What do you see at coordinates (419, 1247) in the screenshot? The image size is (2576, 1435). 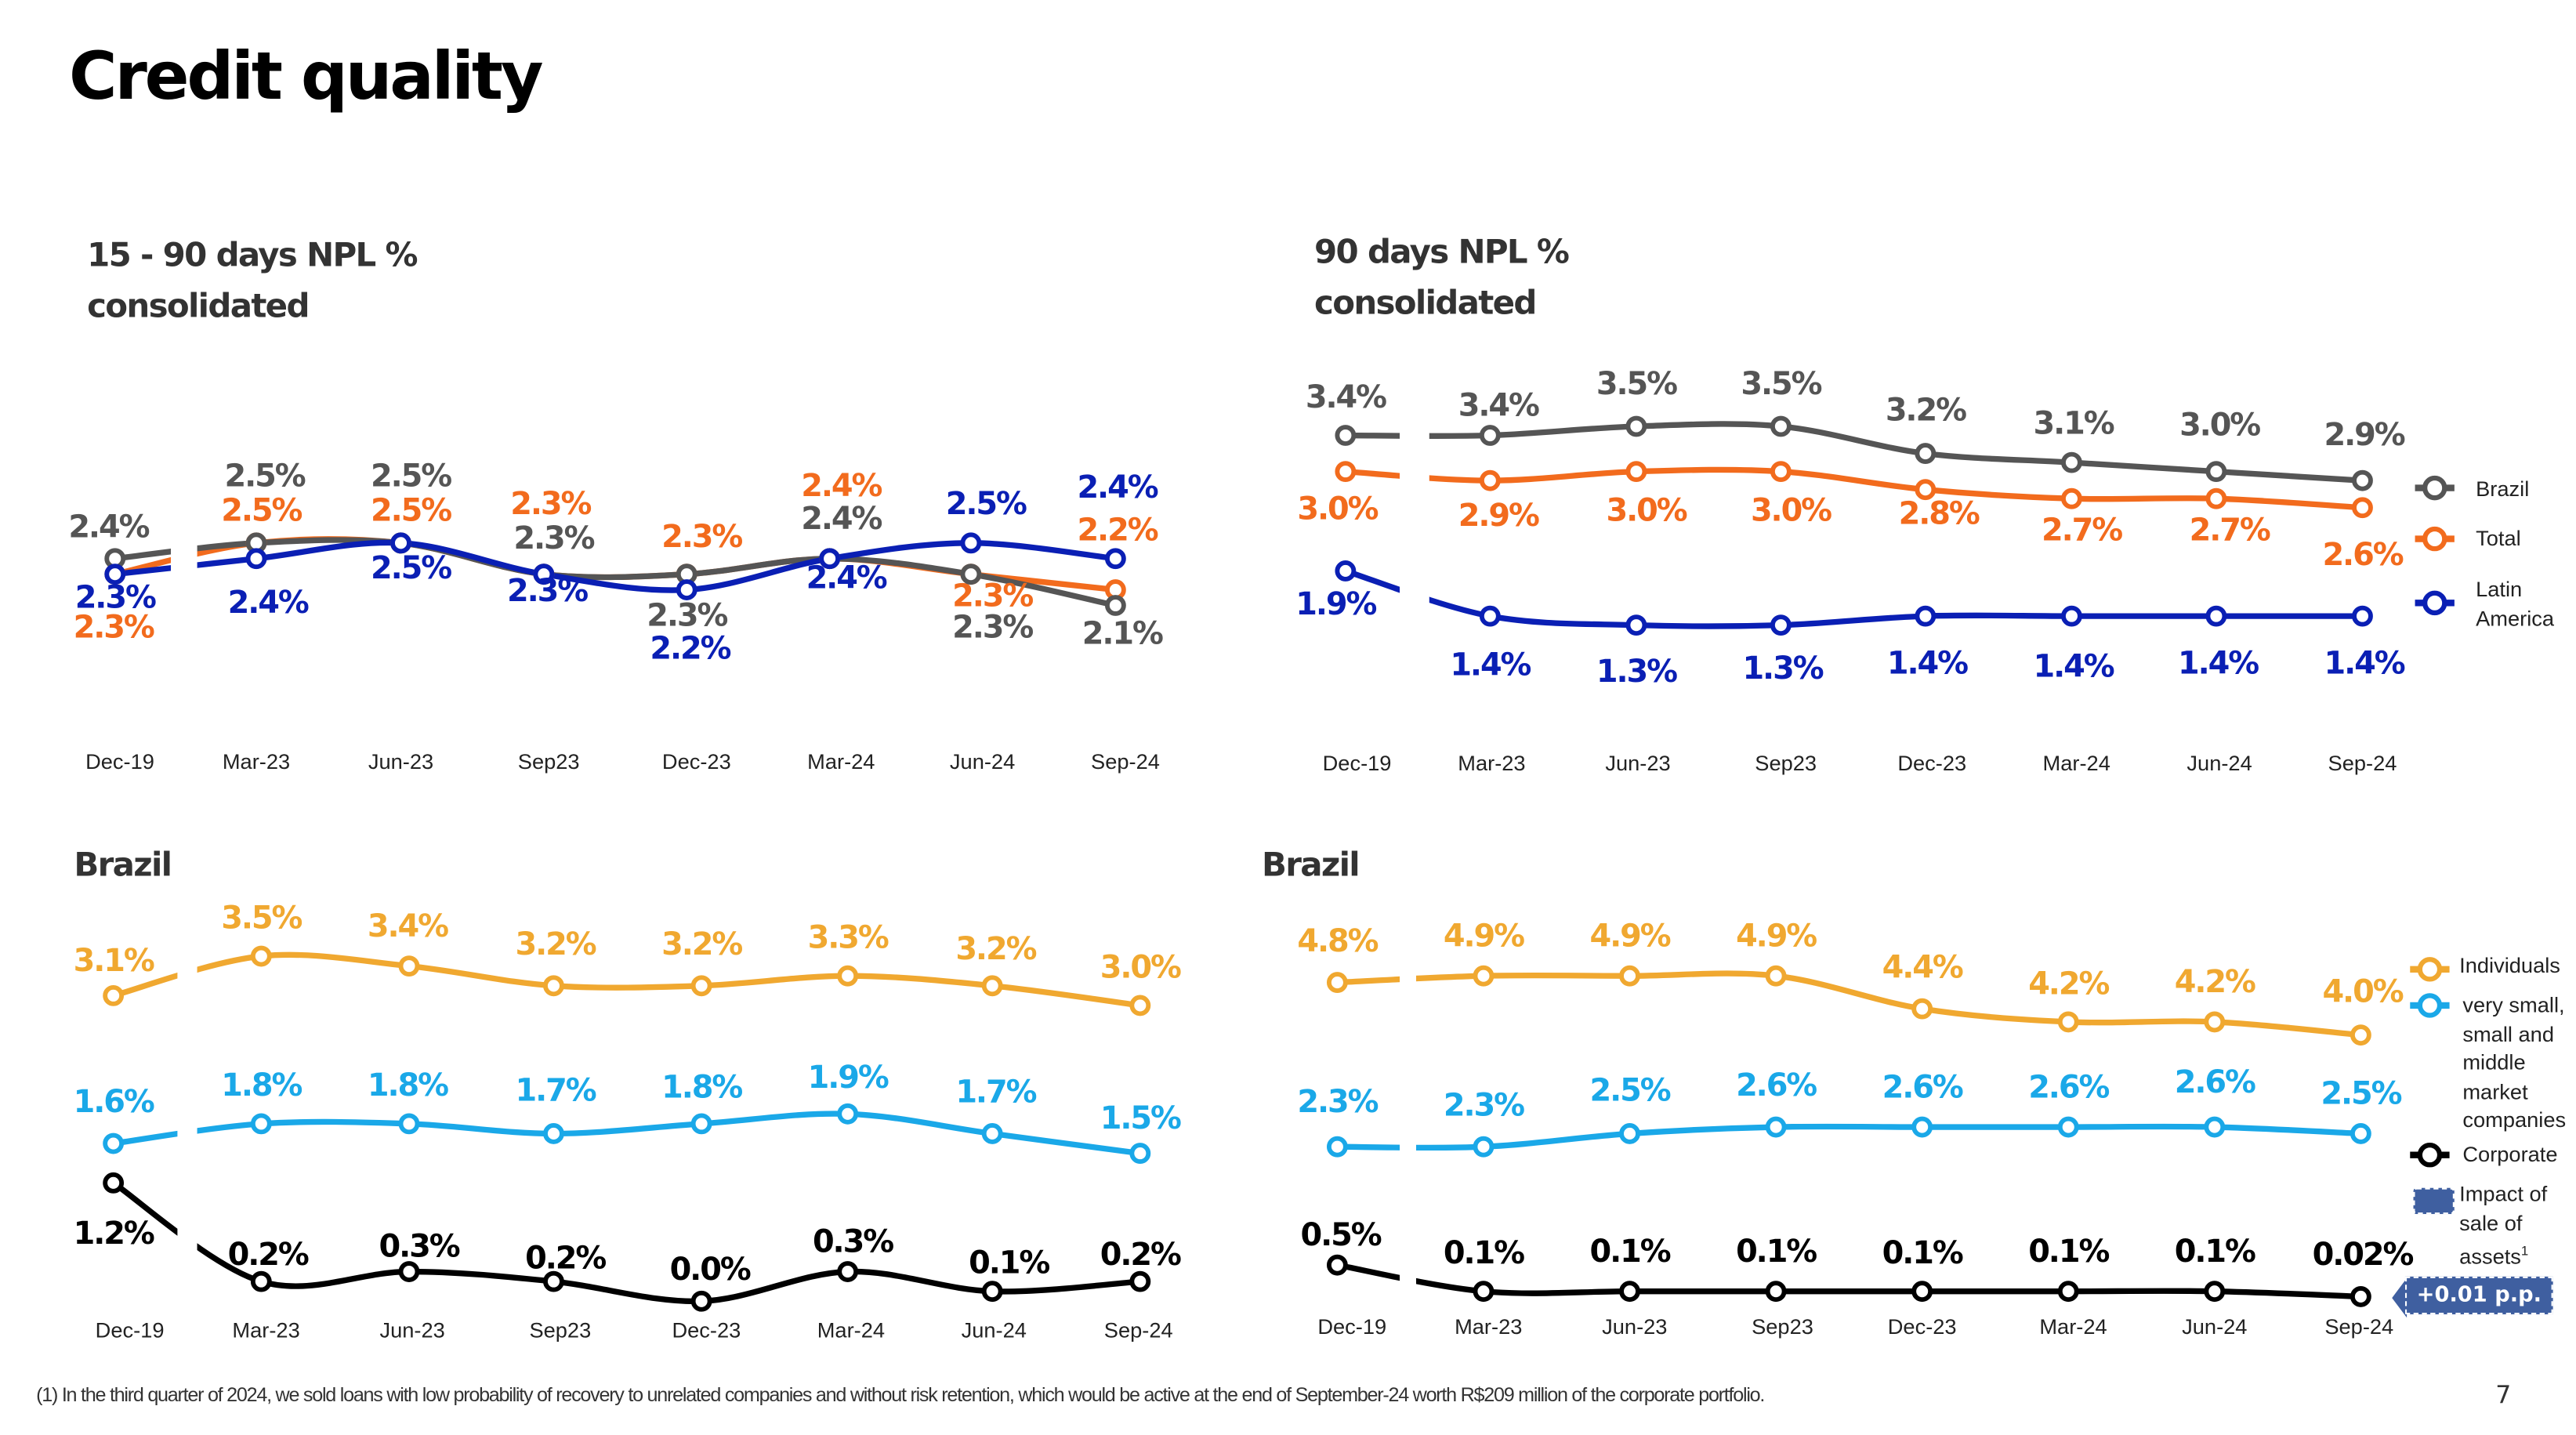 I see `data-label: 0.3%` at bounding box center [419, 1247].